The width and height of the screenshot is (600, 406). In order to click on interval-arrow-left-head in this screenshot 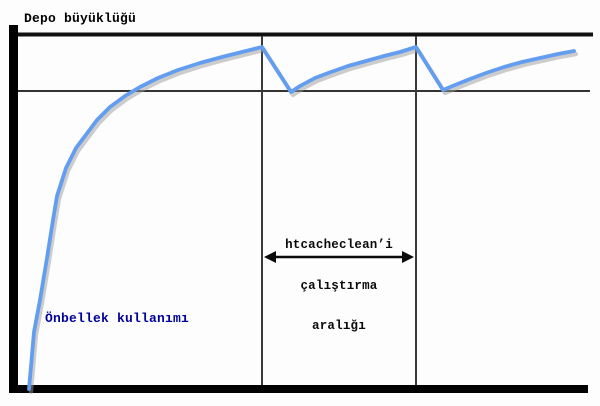, I will do `click(270, 257)`.